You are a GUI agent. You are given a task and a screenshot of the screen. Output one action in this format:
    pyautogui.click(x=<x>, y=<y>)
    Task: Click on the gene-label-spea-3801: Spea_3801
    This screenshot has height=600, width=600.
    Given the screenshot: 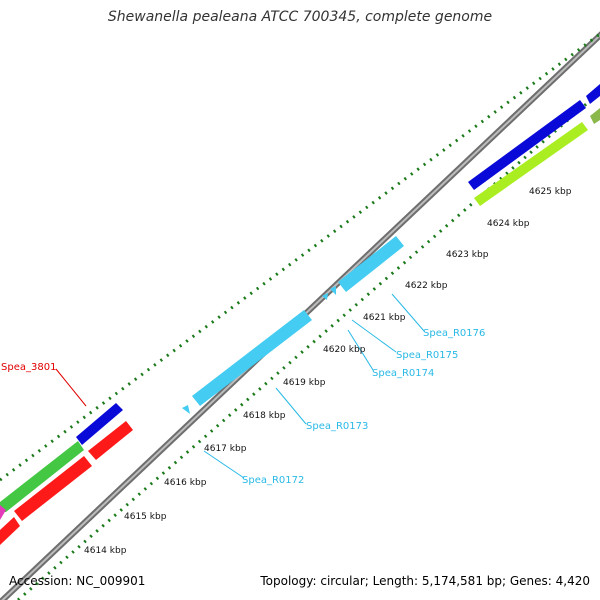 What is the action you would take?
    pyautogui.click(x=28, y=367)
    